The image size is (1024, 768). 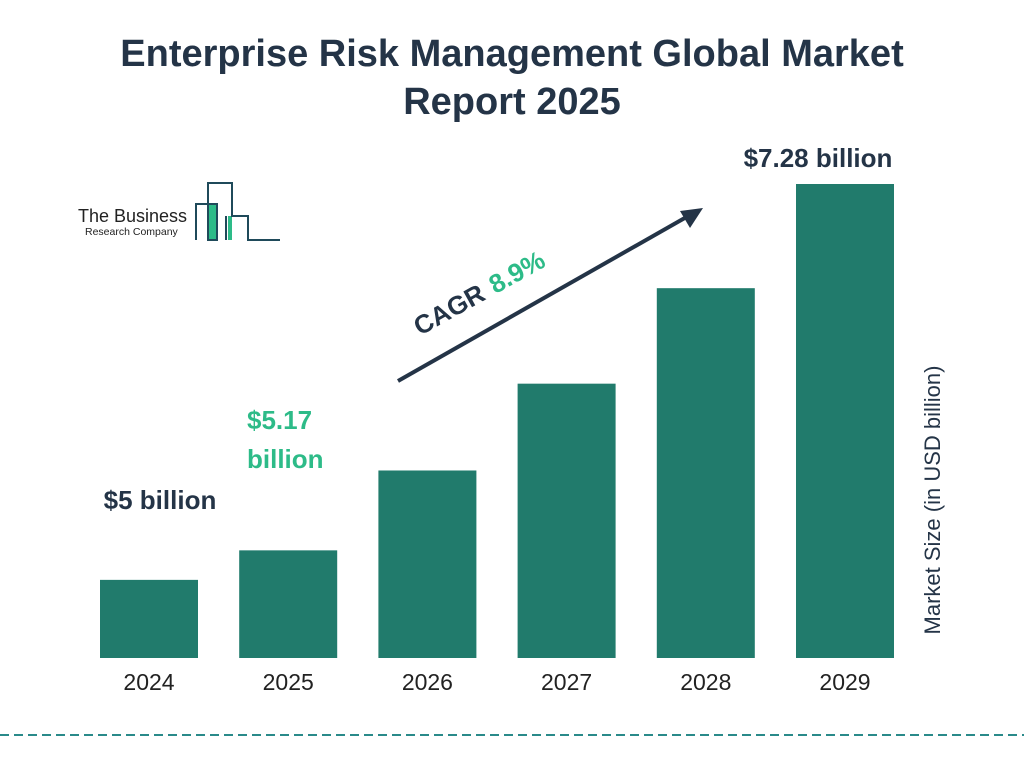 I want to click on title-line-1: Enterprise Risk Management Global Market, so click(x=512, y=54).